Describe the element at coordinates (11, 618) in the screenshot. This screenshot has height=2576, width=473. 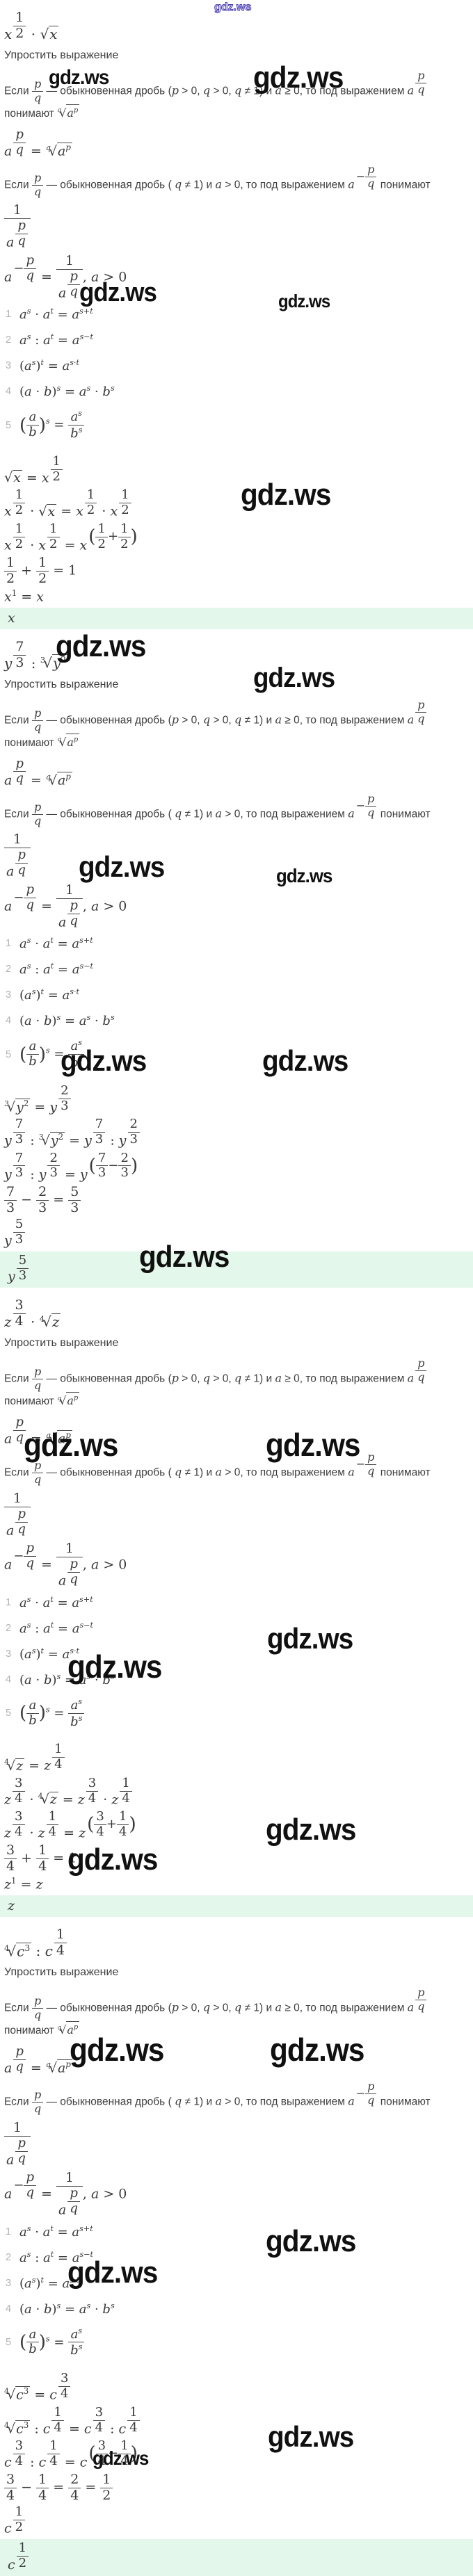
I see `answer-expression: x` at that location.